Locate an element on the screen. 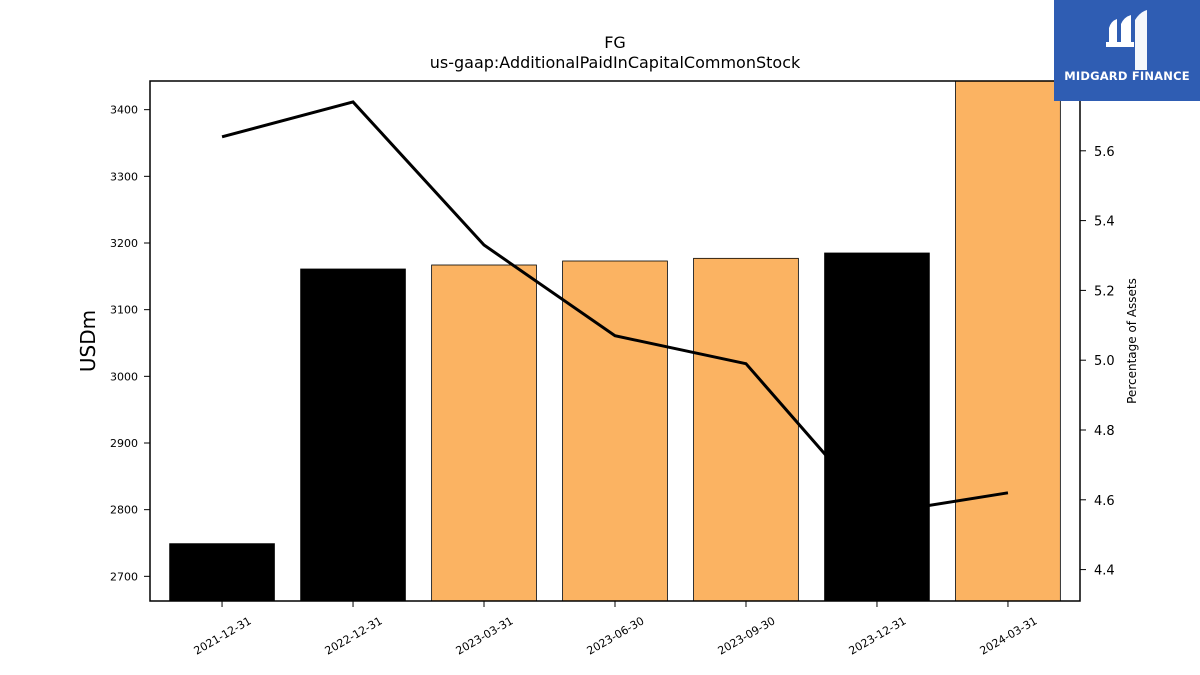 This screenshot has width=1200, height=675. y-tick-label: 3400 is located at coordinates (124, 110).